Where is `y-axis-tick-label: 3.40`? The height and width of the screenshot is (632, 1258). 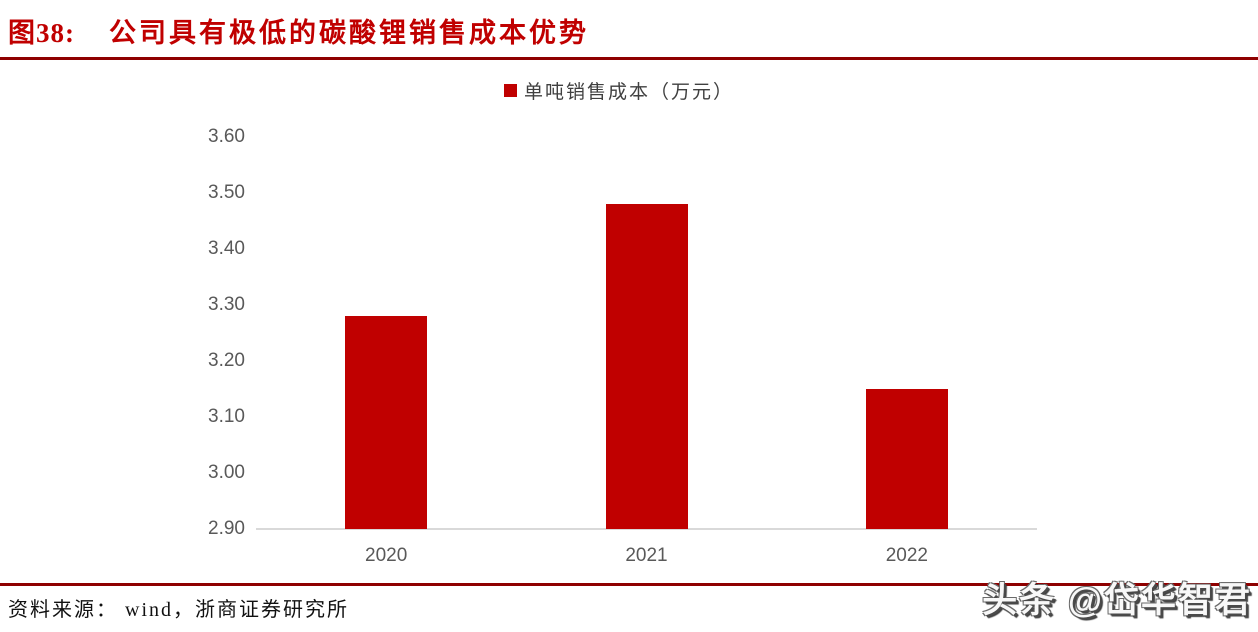 y-axis-tick-label: 3.40 is located at coordinates (226, 248).